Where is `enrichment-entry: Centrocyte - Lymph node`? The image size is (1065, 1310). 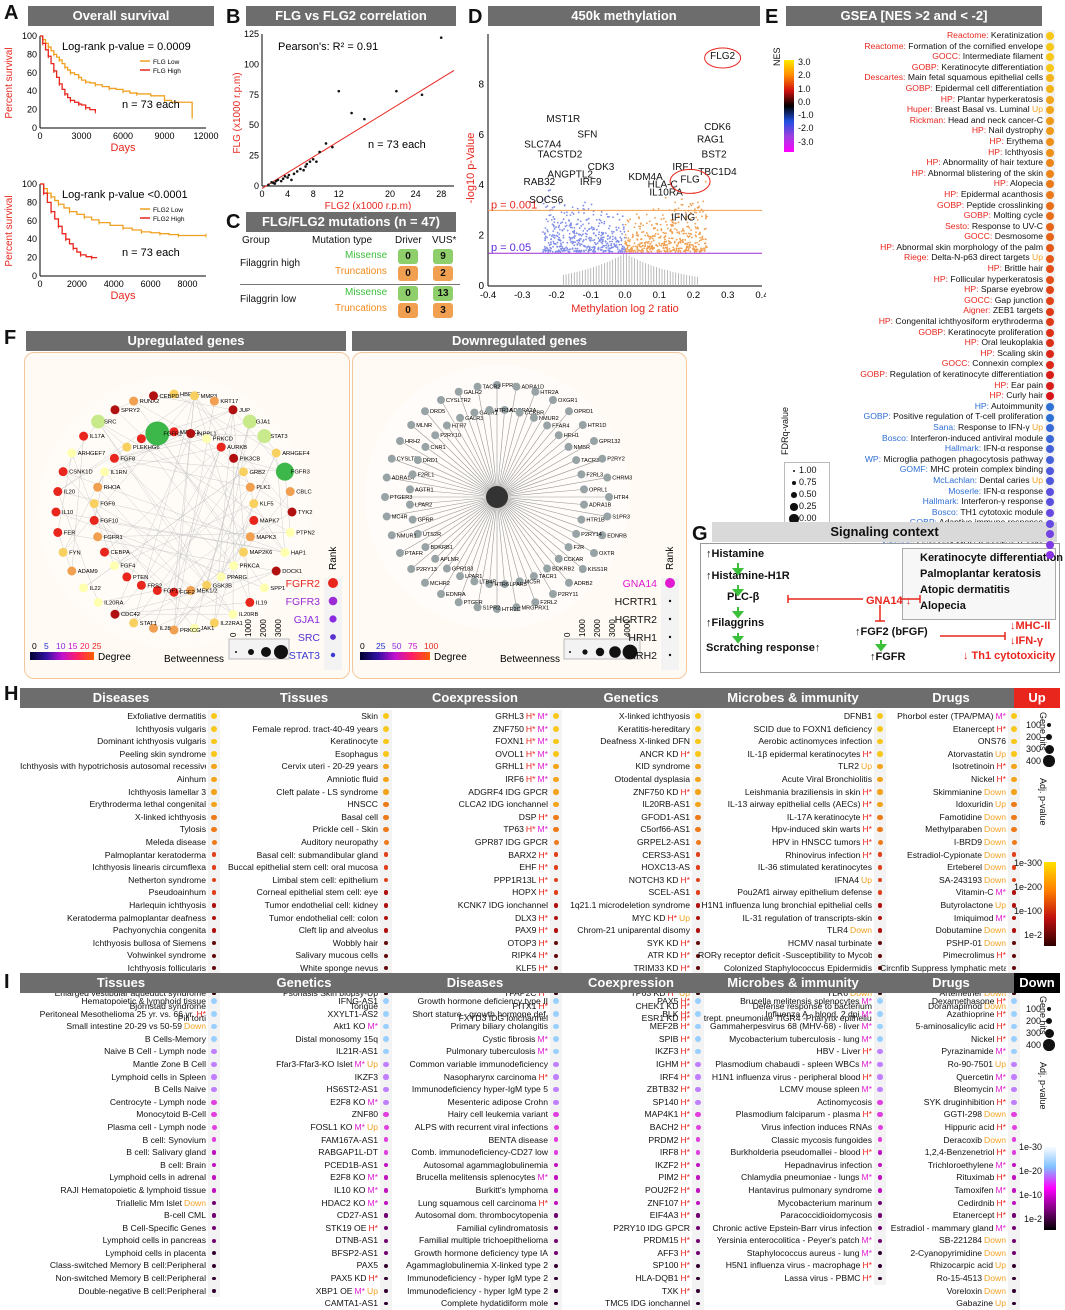
enrichment-entry: Centrocyte - Lymph node is located at coordinates (113, 1102).